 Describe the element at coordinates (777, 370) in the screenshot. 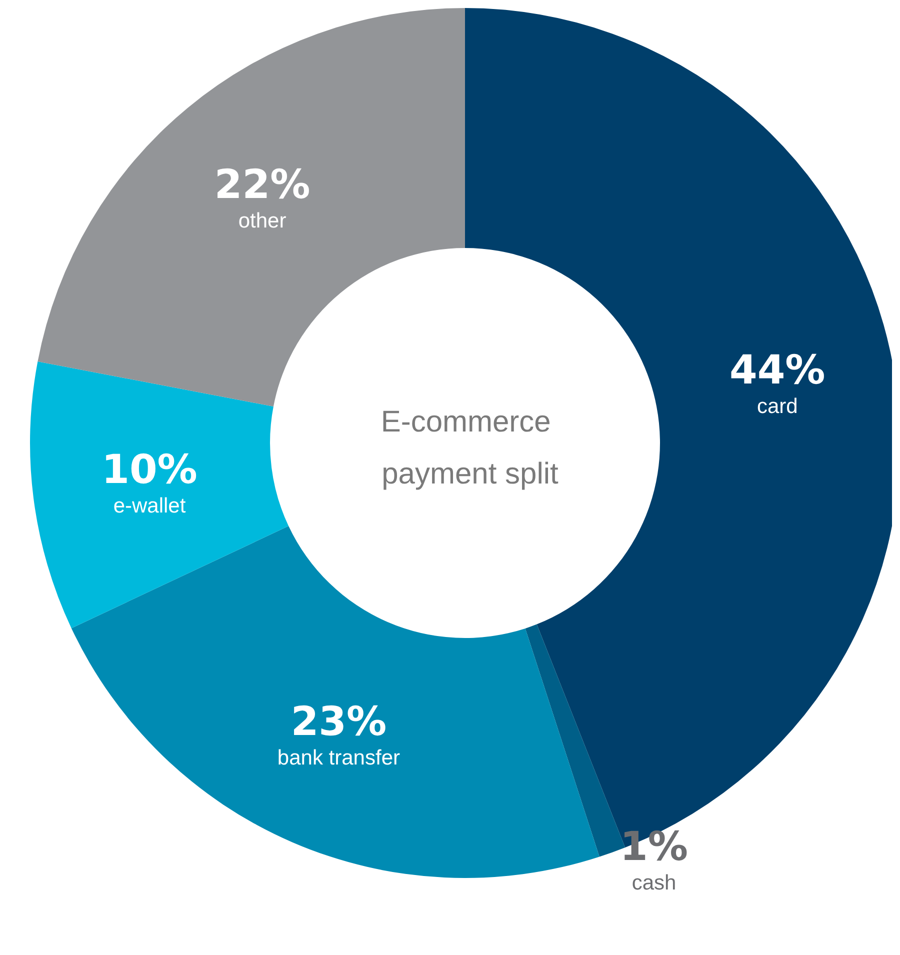

I see `data-label: 44%` at that location.